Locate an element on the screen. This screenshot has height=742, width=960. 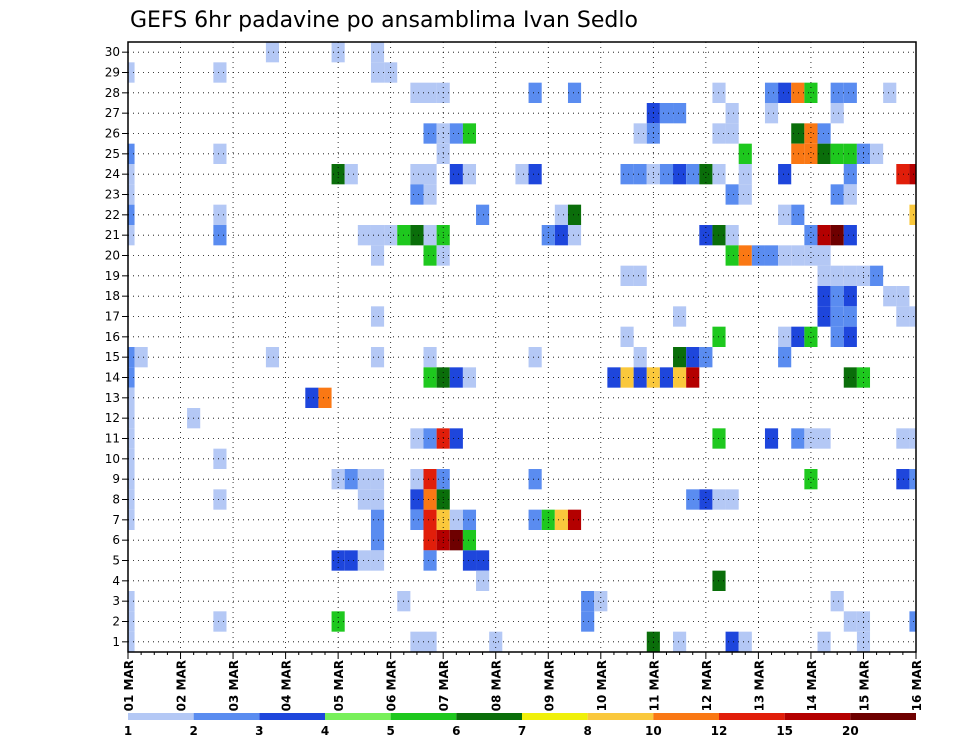
x-tick-label: 06 MAR is located at coordinates (392, 685).